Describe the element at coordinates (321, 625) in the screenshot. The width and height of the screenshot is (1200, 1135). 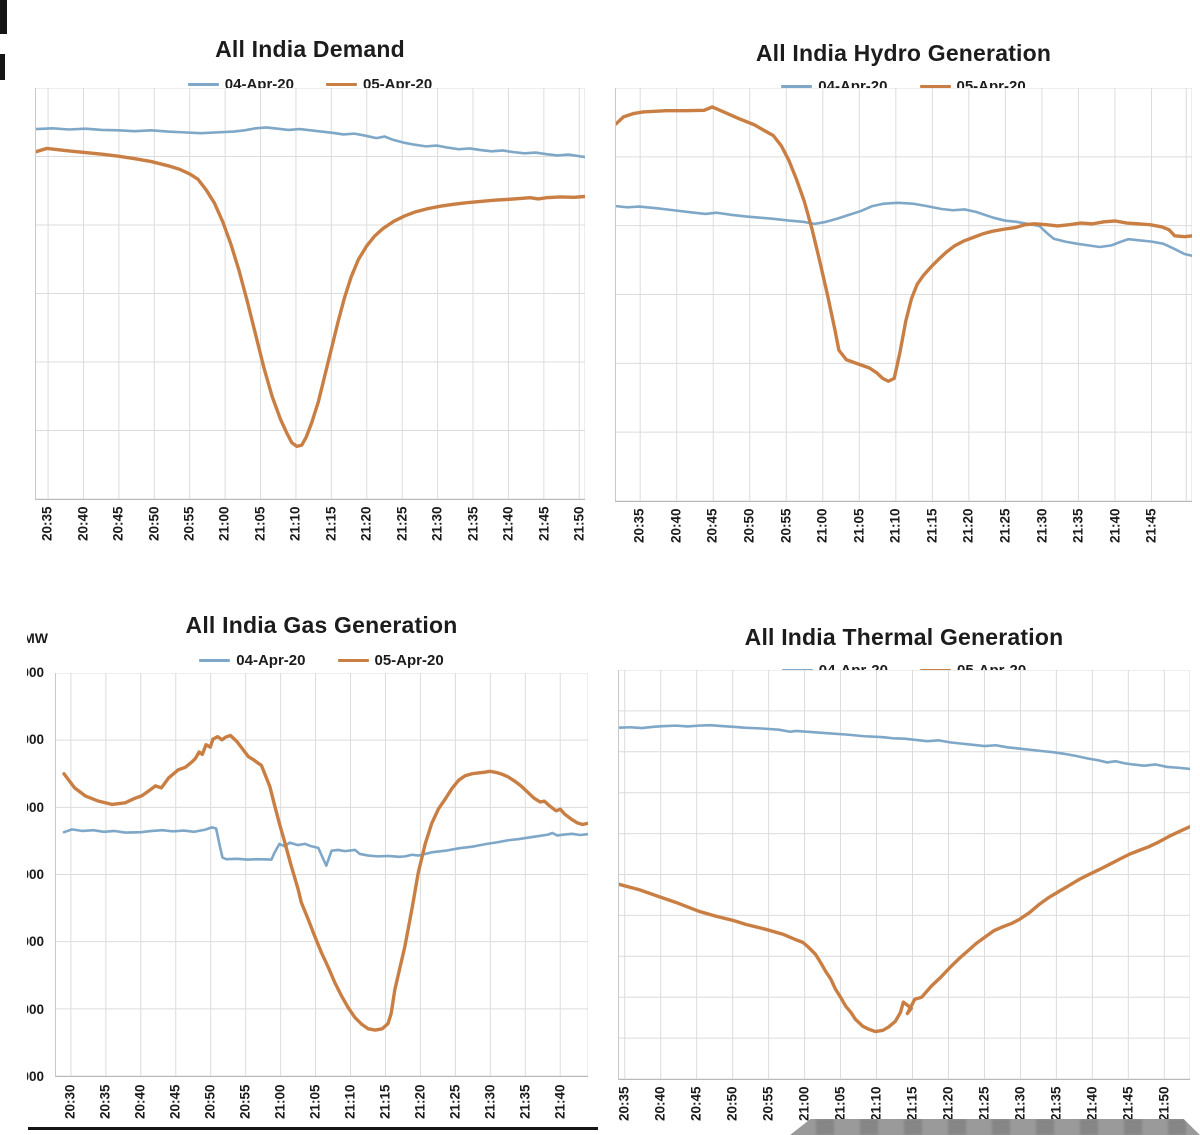
I see `chart-title: All India Gas Generation` at that location.